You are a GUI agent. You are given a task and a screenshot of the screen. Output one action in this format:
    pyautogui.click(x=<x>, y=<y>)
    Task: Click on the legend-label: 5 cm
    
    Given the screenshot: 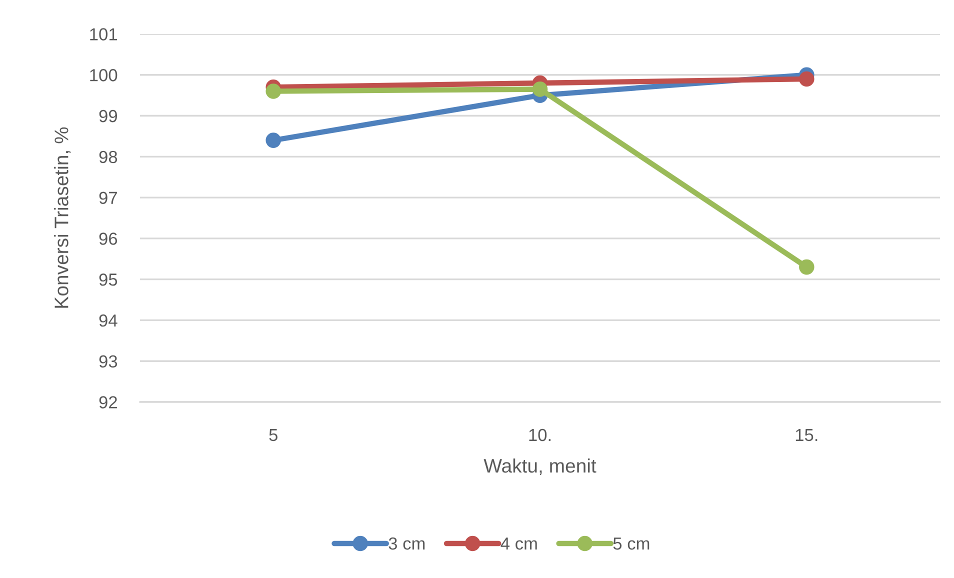 What is the action you would take?
    pyautogui.click(x=631, y=544)
    